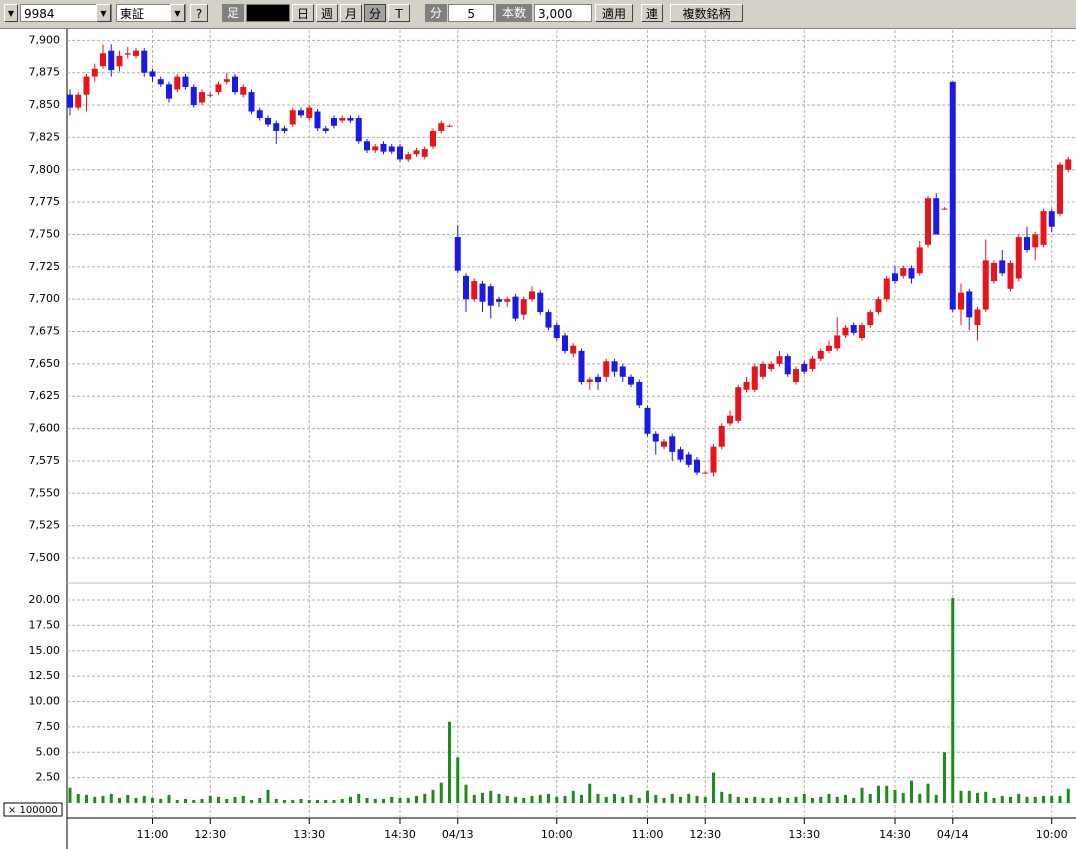 The image size is (1076, 849). What do you see at coordinates (151, 13) in the screenshot?
I see `market-select: 東証` at bounding box center [151, 13].